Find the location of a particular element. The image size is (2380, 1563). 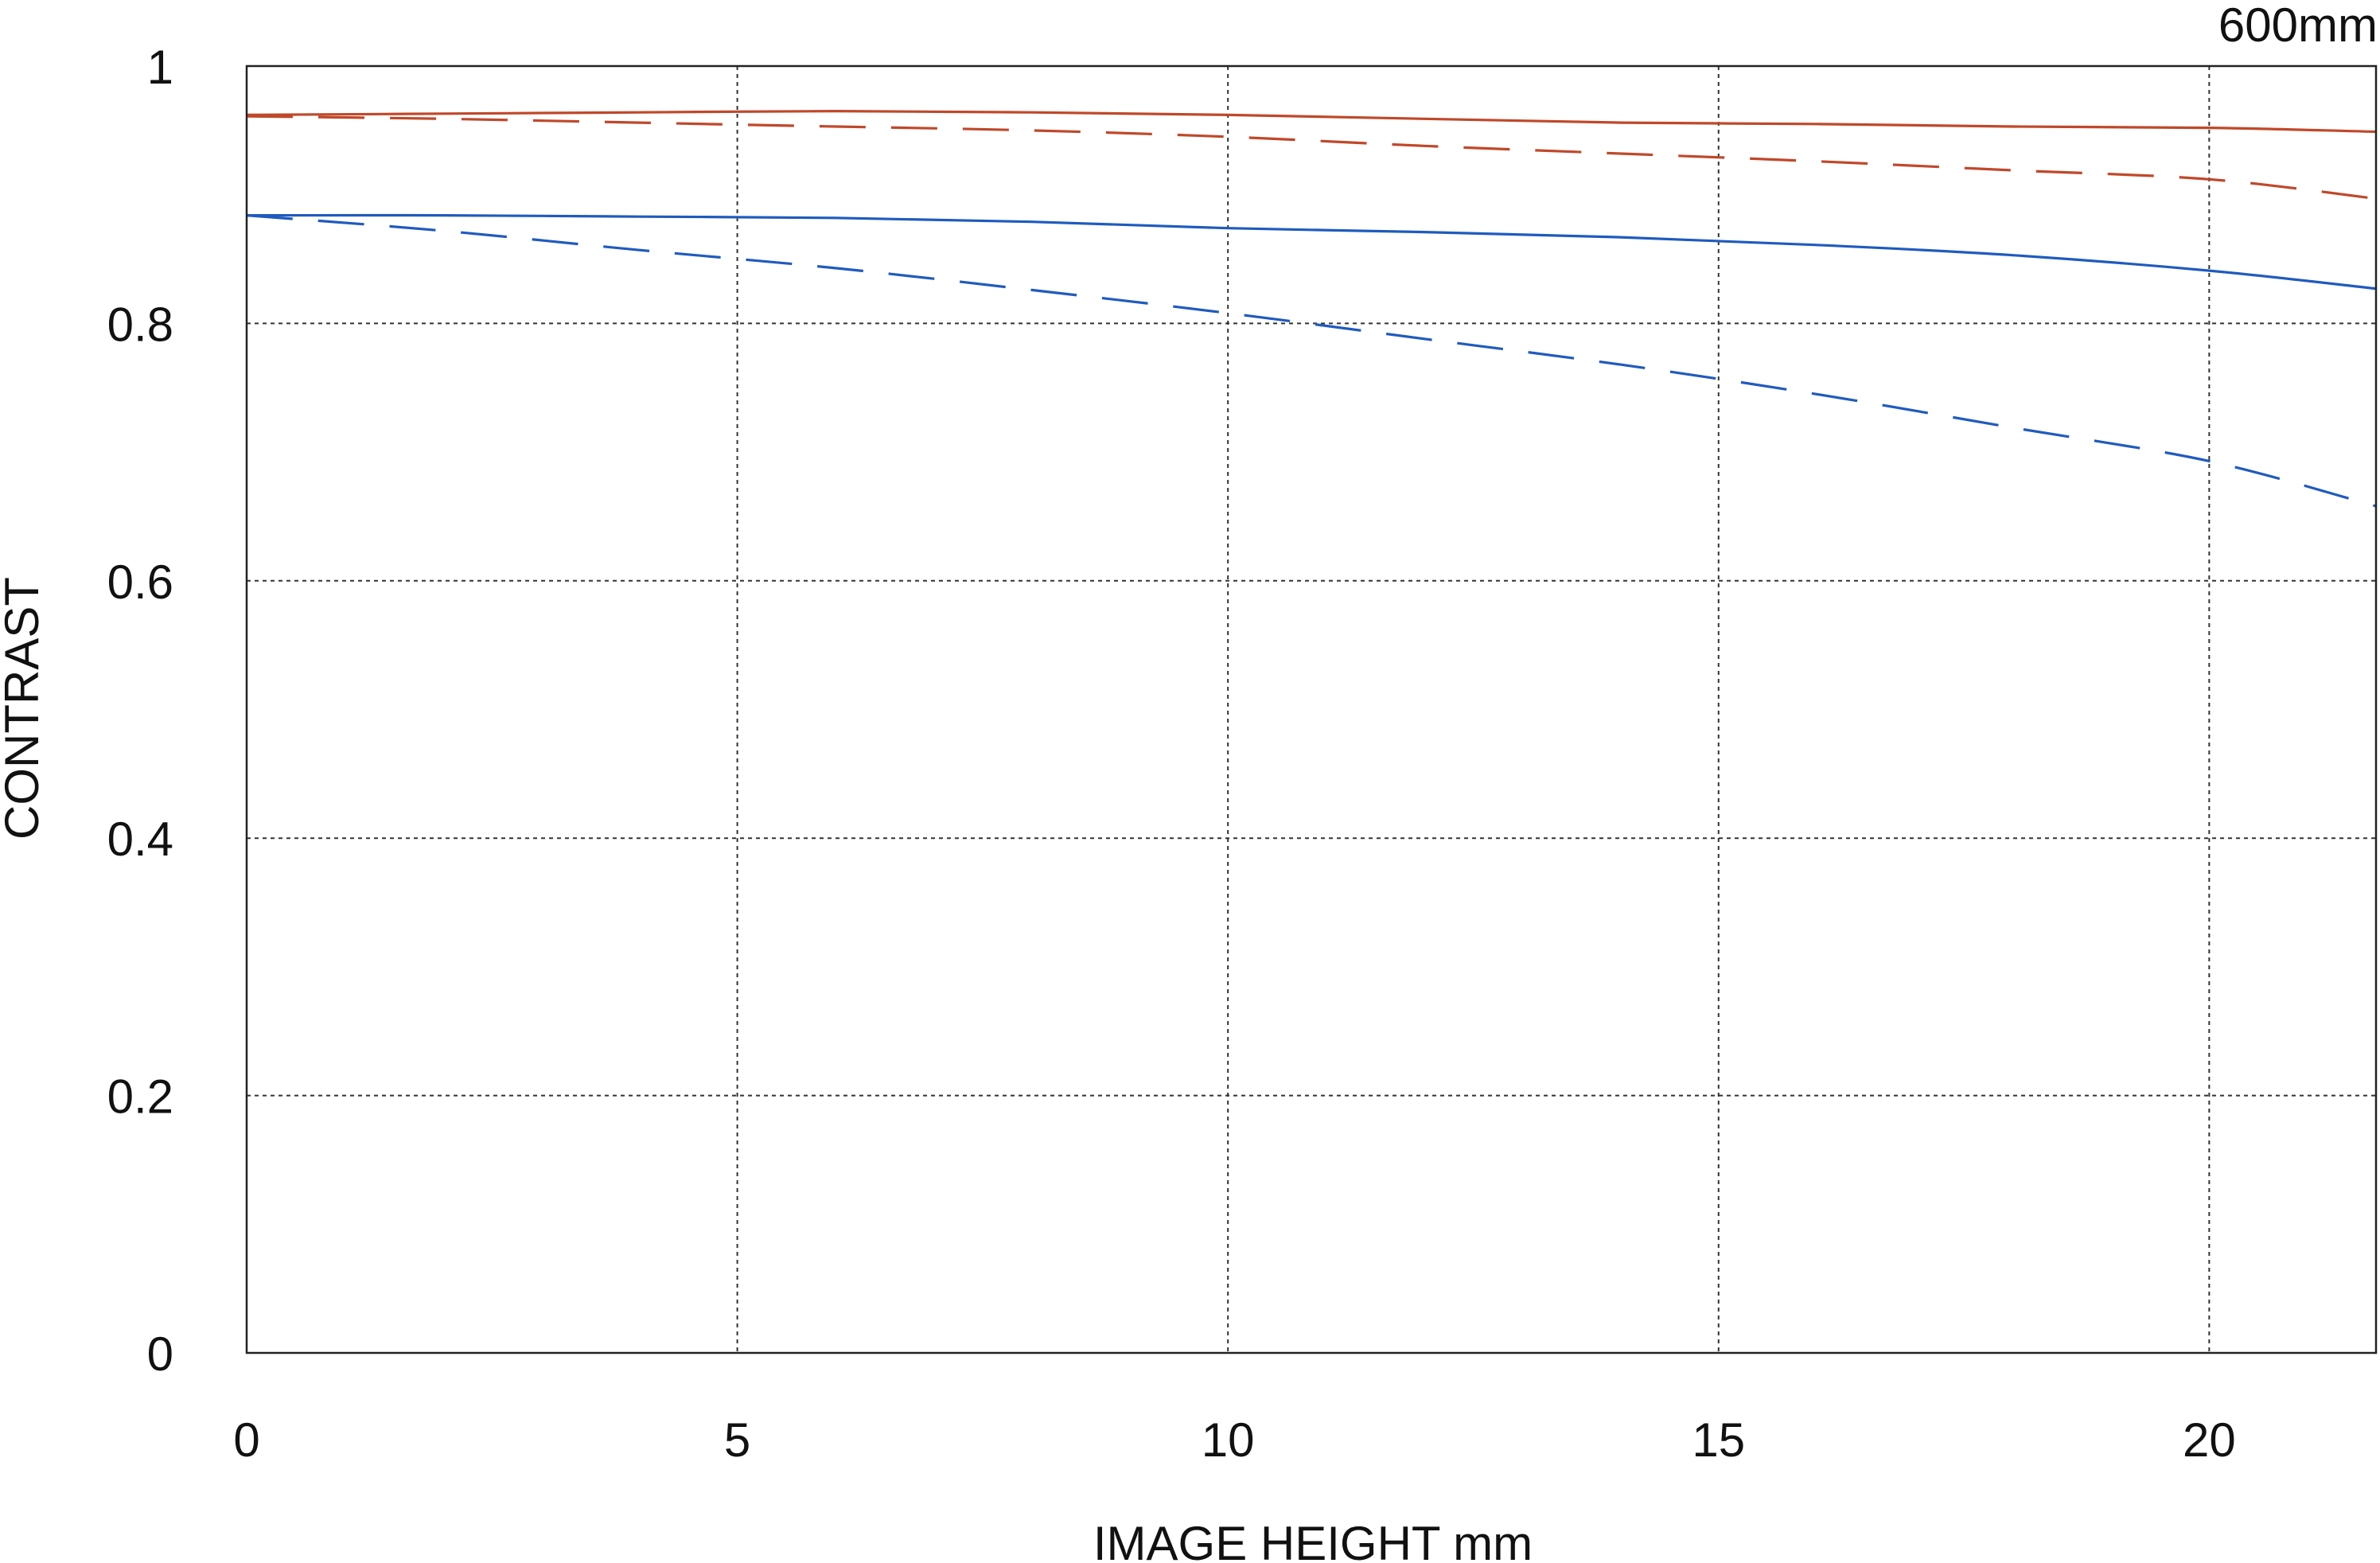

x-tick-label: 10 is located at coordinates (1228, 1440).